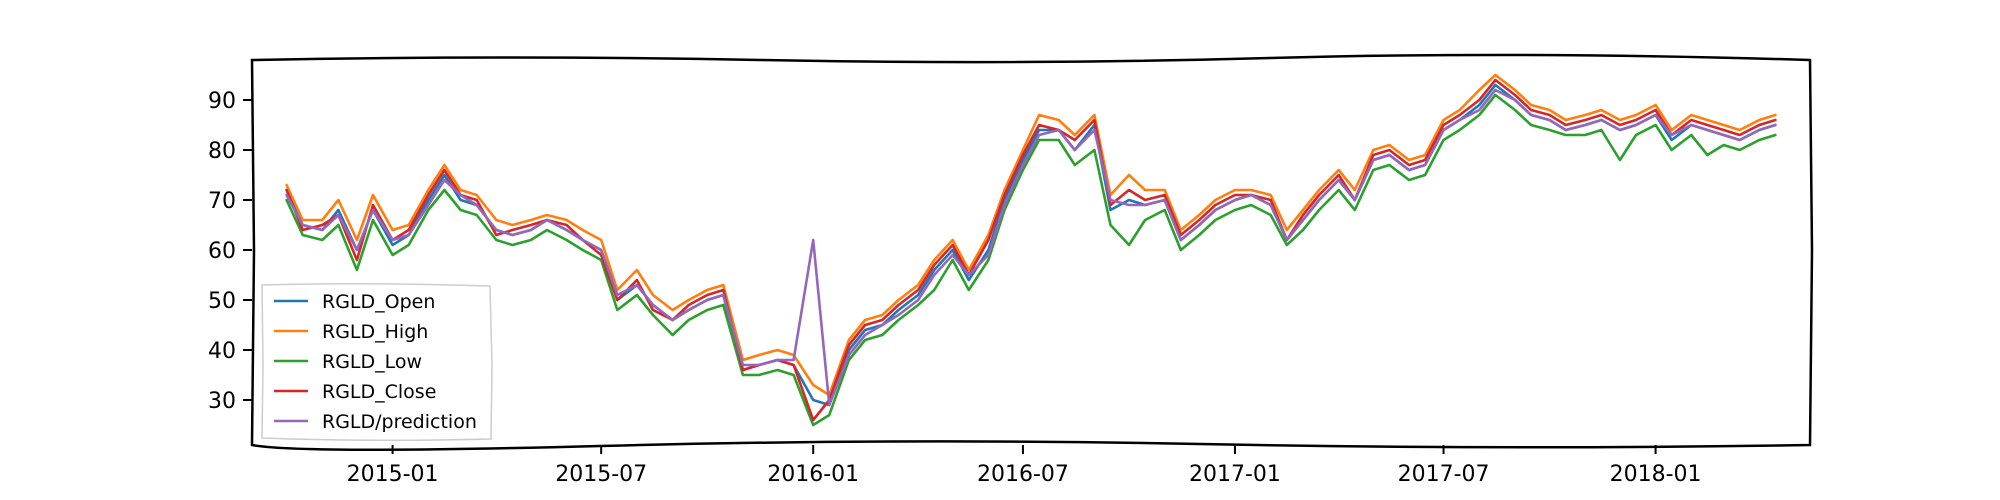  I want to click on y-tick-label: 50, so click(222, 301).